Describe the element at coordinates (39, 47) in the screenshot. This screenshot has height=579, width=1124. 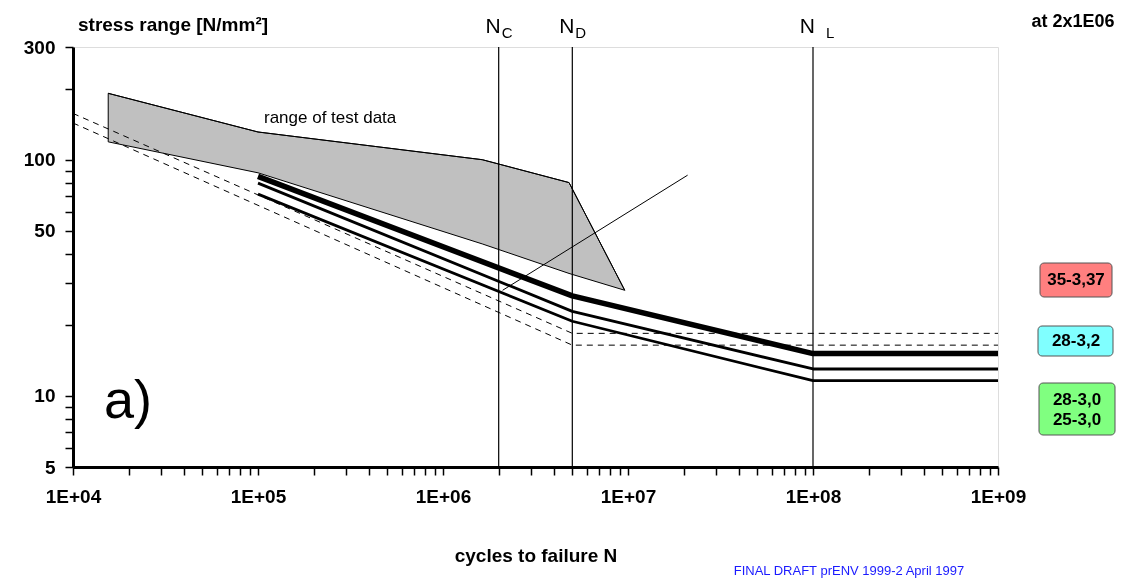
I see `y-tick-label: 300` at that location.